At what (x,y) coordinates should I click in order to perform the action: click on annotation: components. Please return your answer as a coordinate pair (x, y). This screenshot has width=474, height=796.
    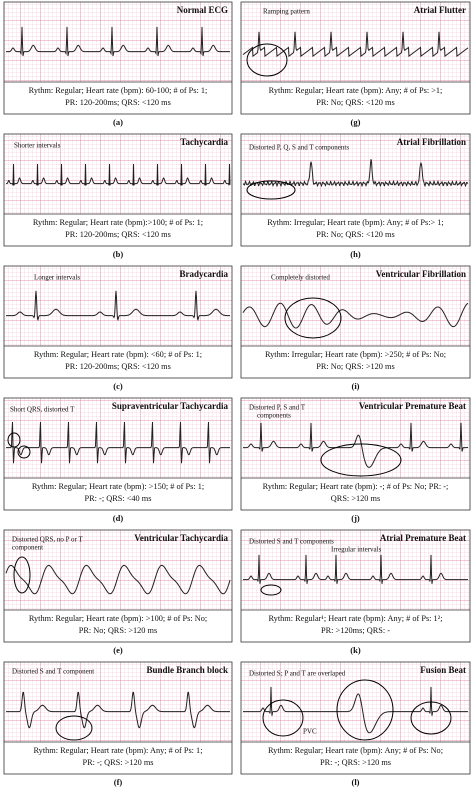
    Looking at the image, I should click on (274, 416).